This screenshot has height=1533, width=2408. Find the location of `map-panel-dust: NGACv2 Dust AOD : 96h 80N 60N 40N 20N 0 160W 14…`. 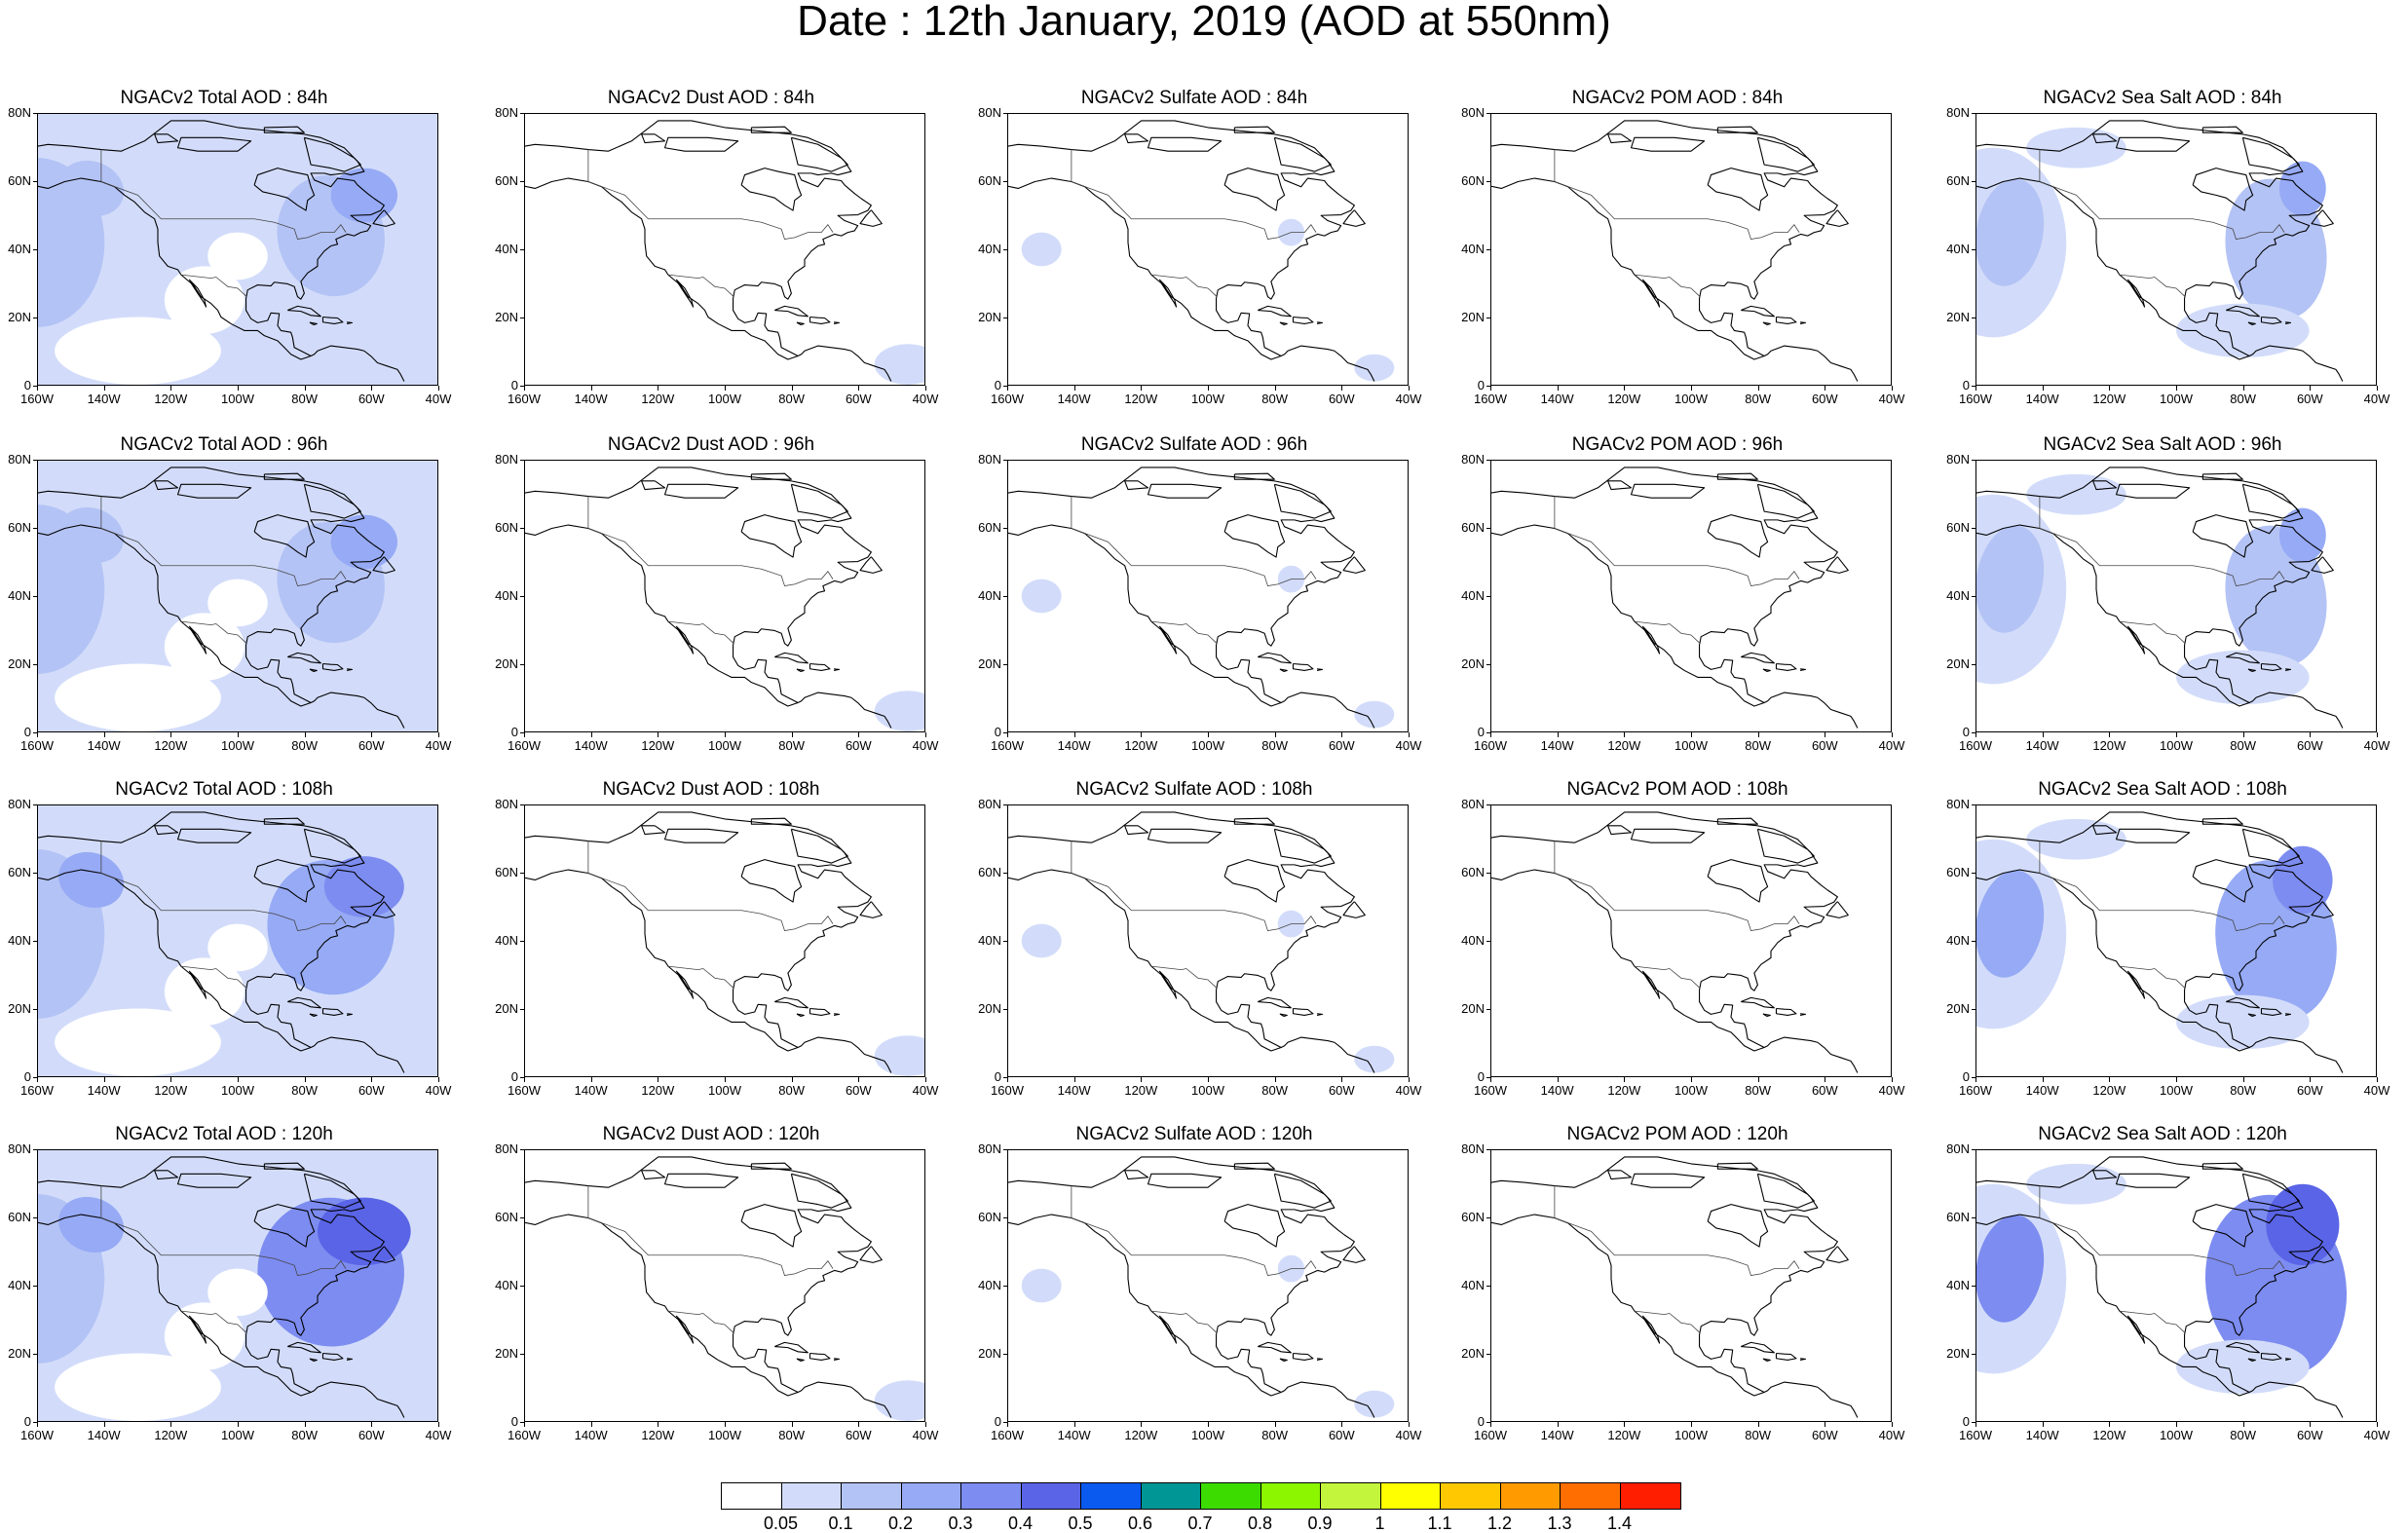

map-panel-dust: NGACv2 Dust AOD : 96h 80N 60N 40N 20N 0 160W 14… is located at coordinates (730, 595).